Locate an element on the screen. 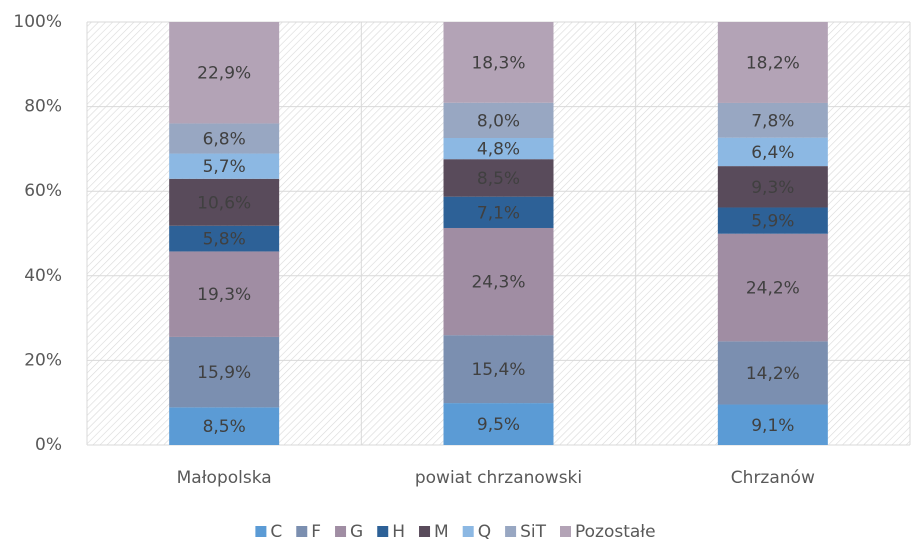 This screenshot has height=540, width=911. value-label: 15,9% is located at coordinates (224, 373).